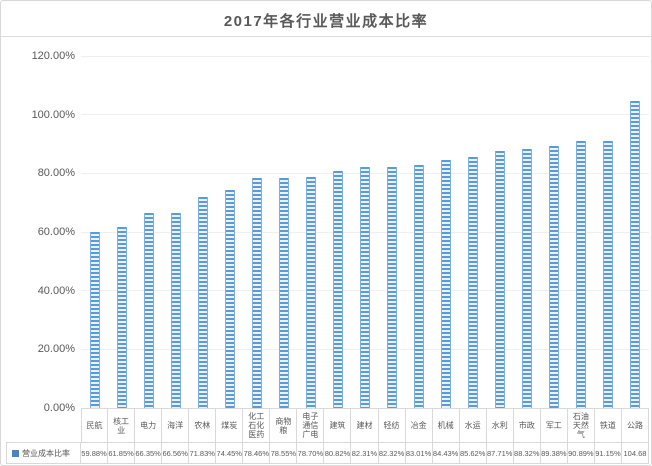 This screenshot has height=466, width=652. I want to click on category-cell-14: 机械, so click(446, 425).